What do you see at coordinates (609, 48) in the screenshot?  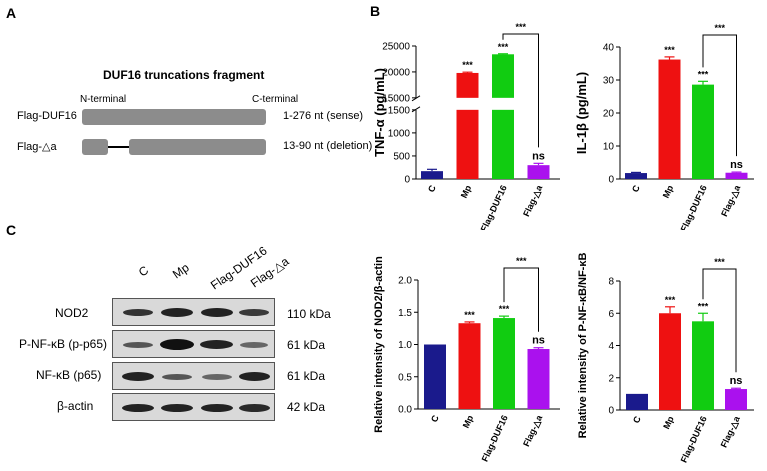 I see `y-tick-label: 40` at bounding box center [609, 48].